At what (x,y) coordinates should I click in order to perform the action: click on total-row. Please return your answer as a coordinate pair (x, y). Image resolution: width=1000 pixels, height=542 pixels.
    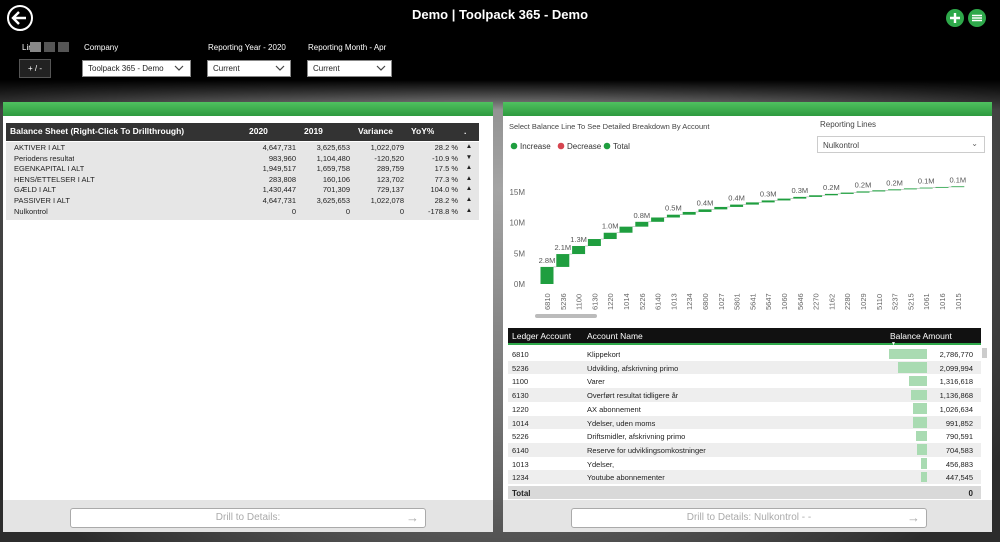
    Looking at the image, I should click on (744, 492).